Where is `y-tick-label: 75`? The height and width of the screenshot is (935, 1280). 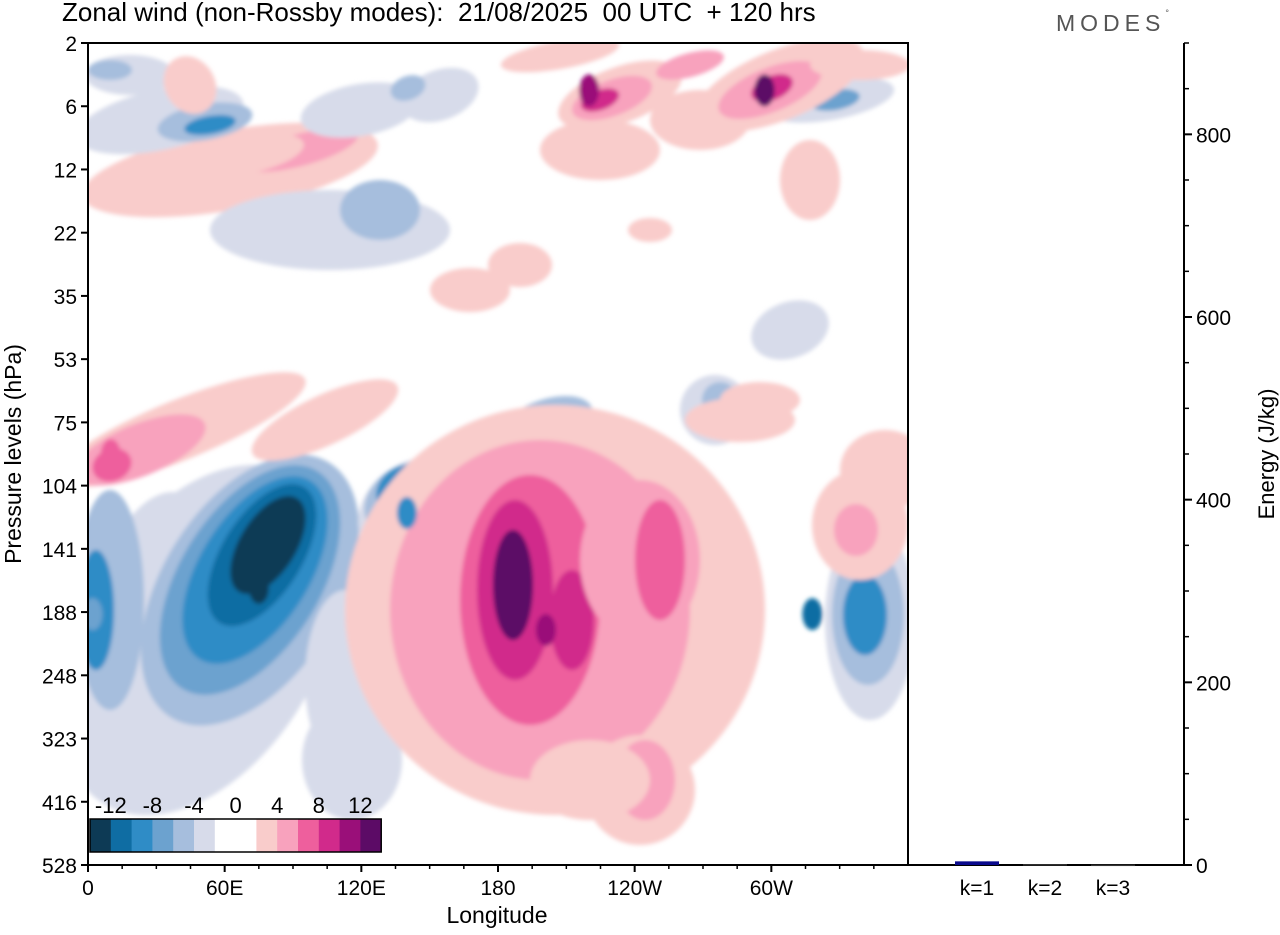
y-tick-label: 75 is located at coordinates (65, 423).